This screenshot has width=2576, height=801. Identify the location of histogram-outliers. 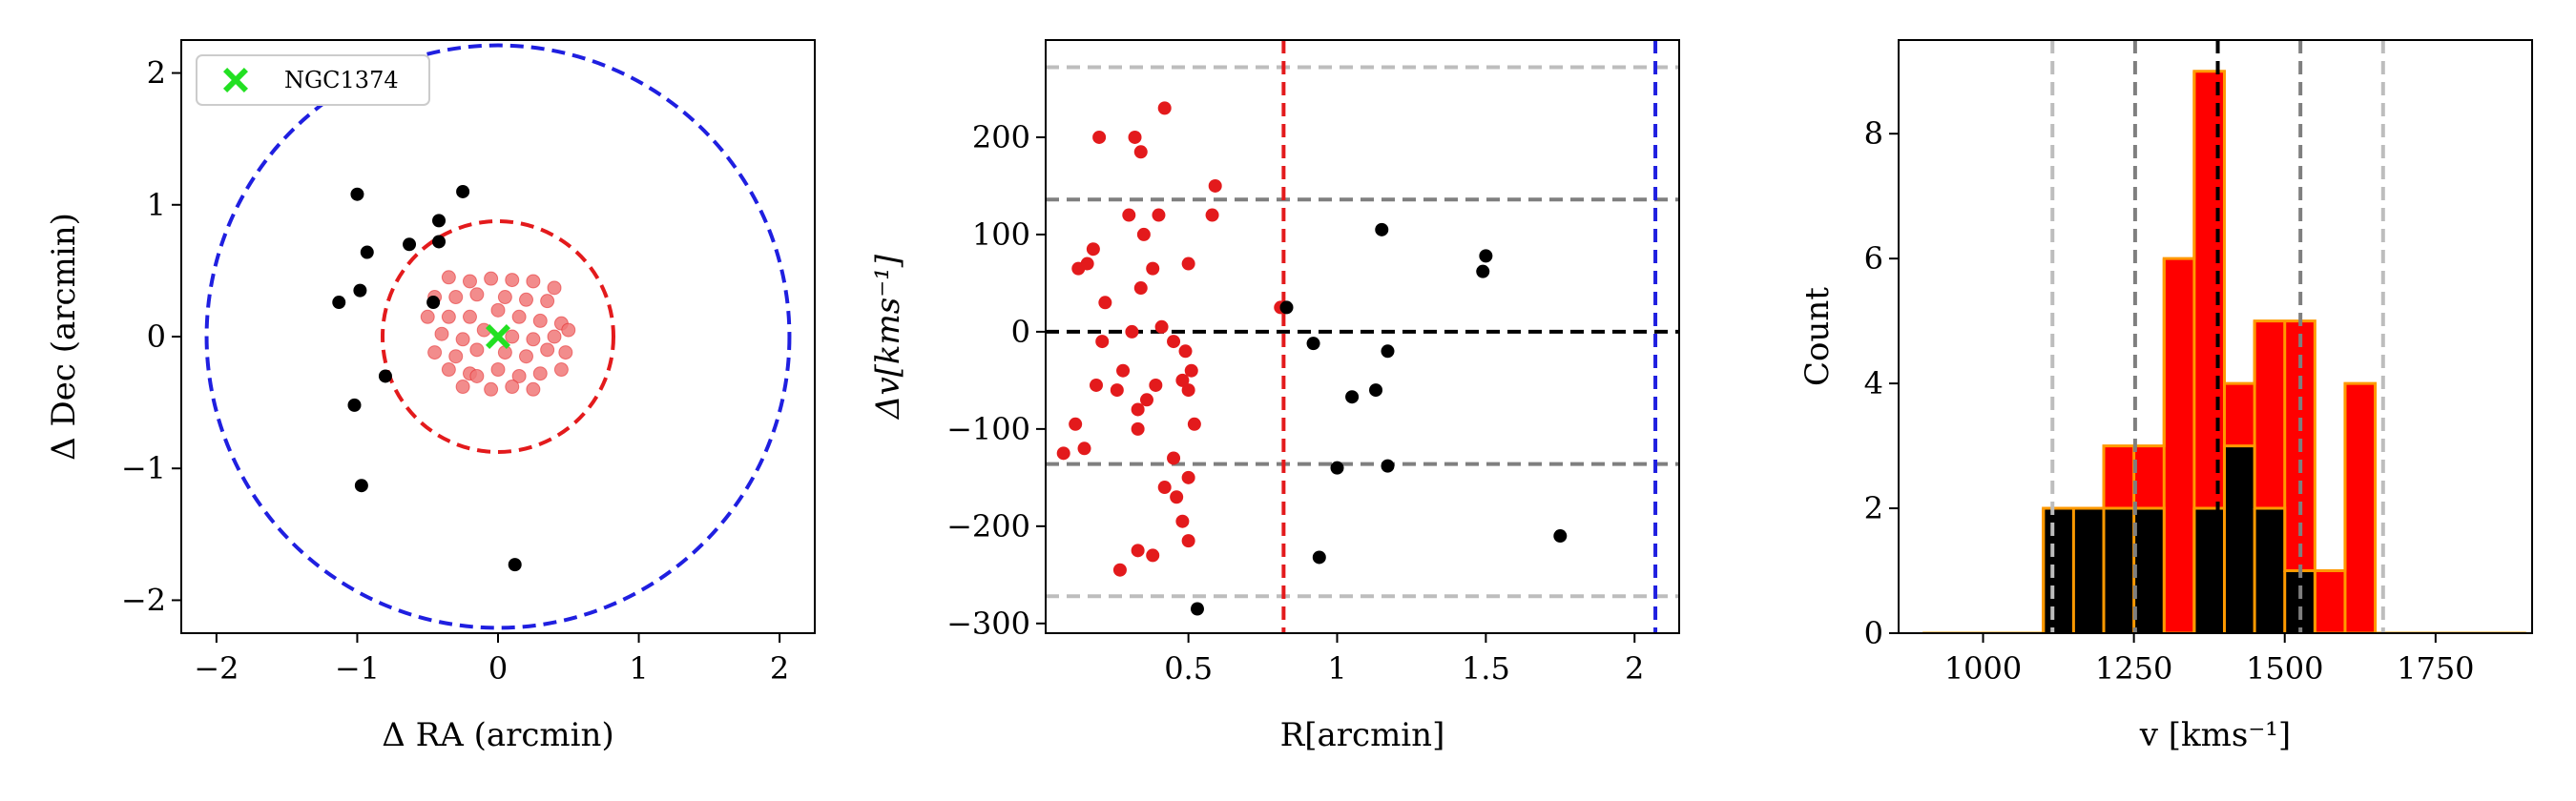
(2224, 538).